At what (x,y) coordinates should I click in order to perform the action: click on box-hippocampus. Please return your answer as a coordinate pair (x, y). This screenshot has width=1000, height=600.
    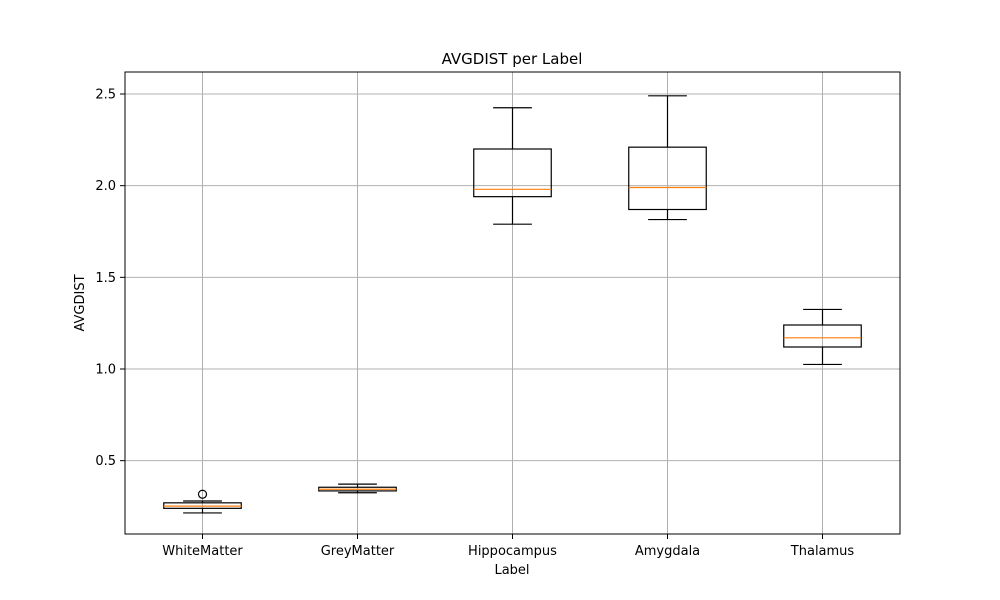
    Looking at the image, I should click on (512, 166).